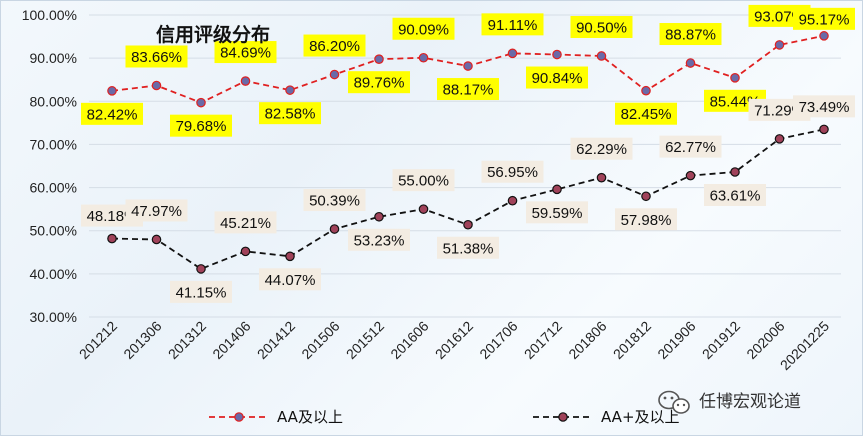  I want to click on data-label: 90.50%, so click(601, 26).